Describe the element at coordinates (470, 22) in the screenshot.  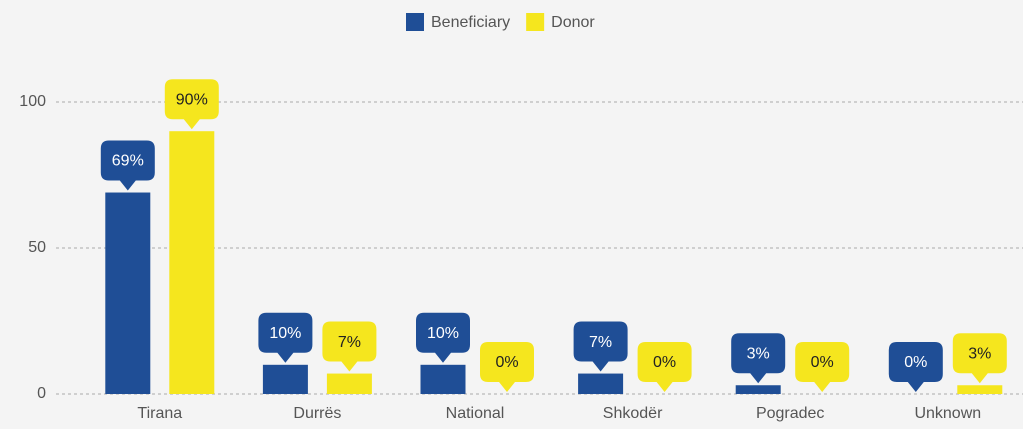
I see `legend-label: Beneficiary` at that location.